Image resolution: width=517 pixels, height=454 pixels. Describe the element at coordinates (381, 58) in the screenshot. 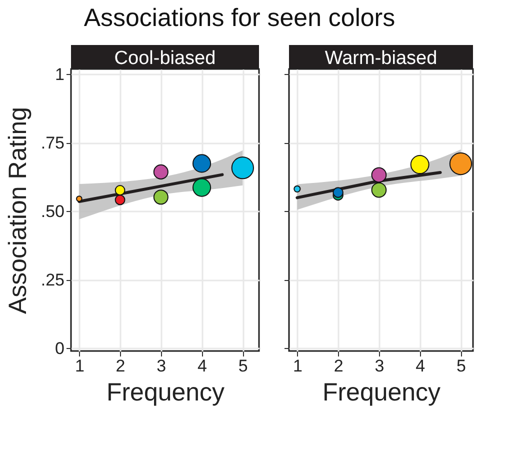

I see `chart-title: Warm-biased` at that location.